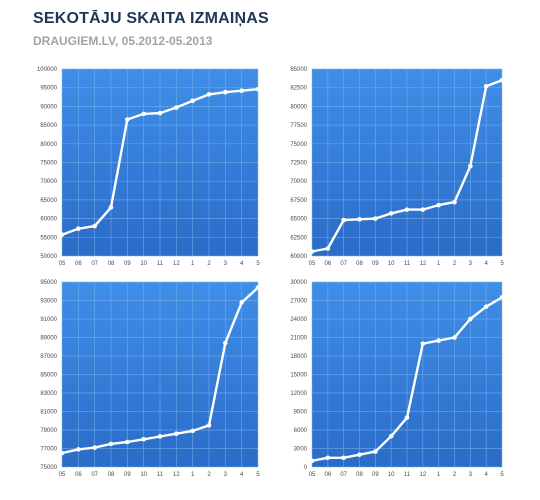 This screenshot has height=500, width=540. What do you see at coordinates (48, 450) in the screenshot?
I see `y-tick-label: 77000` at bounding box center [48, 450].